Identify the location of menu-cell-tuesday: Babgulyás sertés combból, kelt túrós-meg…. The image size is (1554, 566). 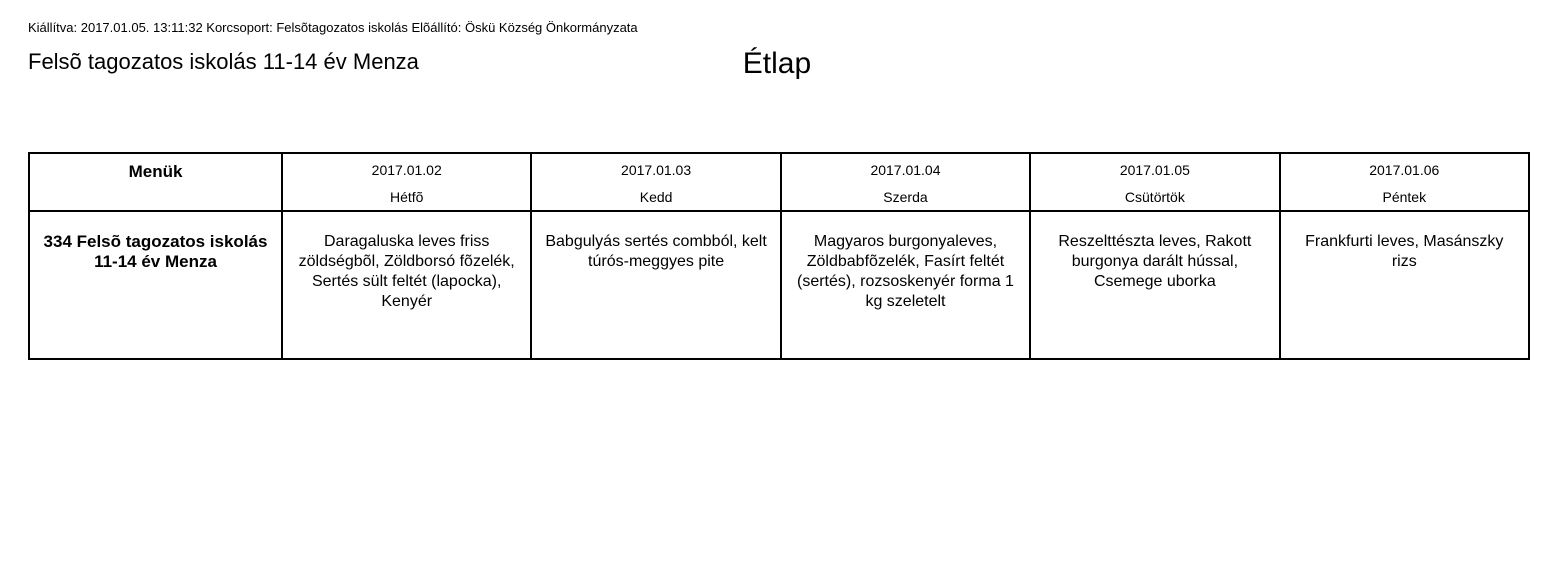
(656, 285).